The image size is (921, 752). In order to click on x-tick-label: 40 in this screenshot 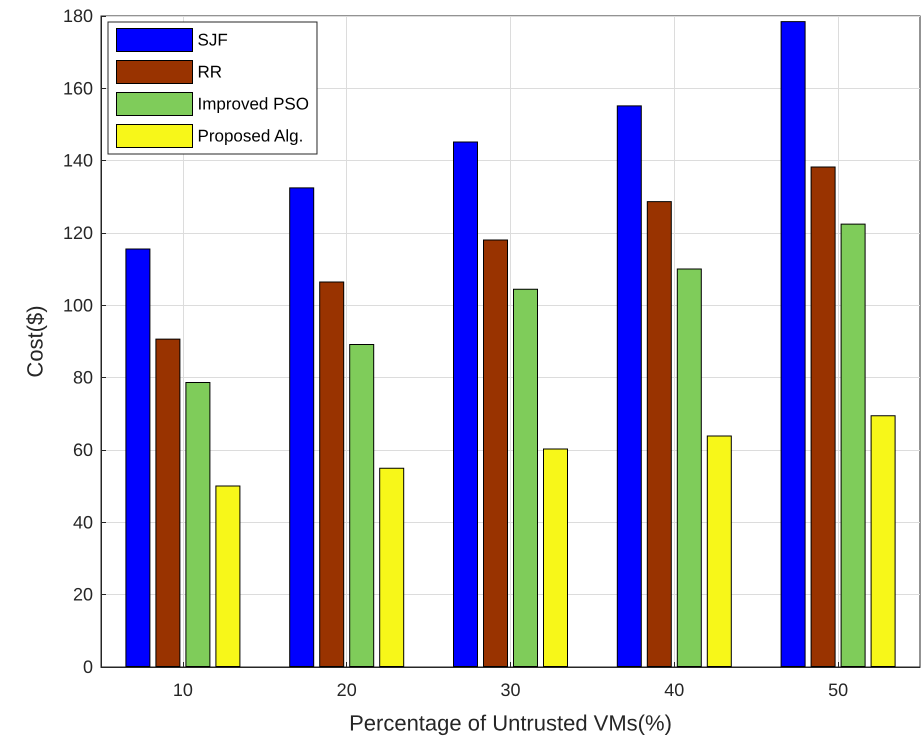, I will do `click(674, 690)`.